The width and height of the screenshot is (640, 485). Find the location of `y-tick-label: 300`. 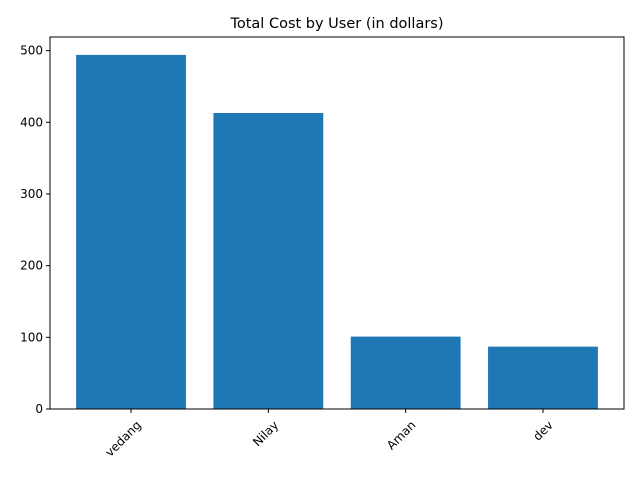

y-tick-label: 300 is located at coordinates (31, 194).